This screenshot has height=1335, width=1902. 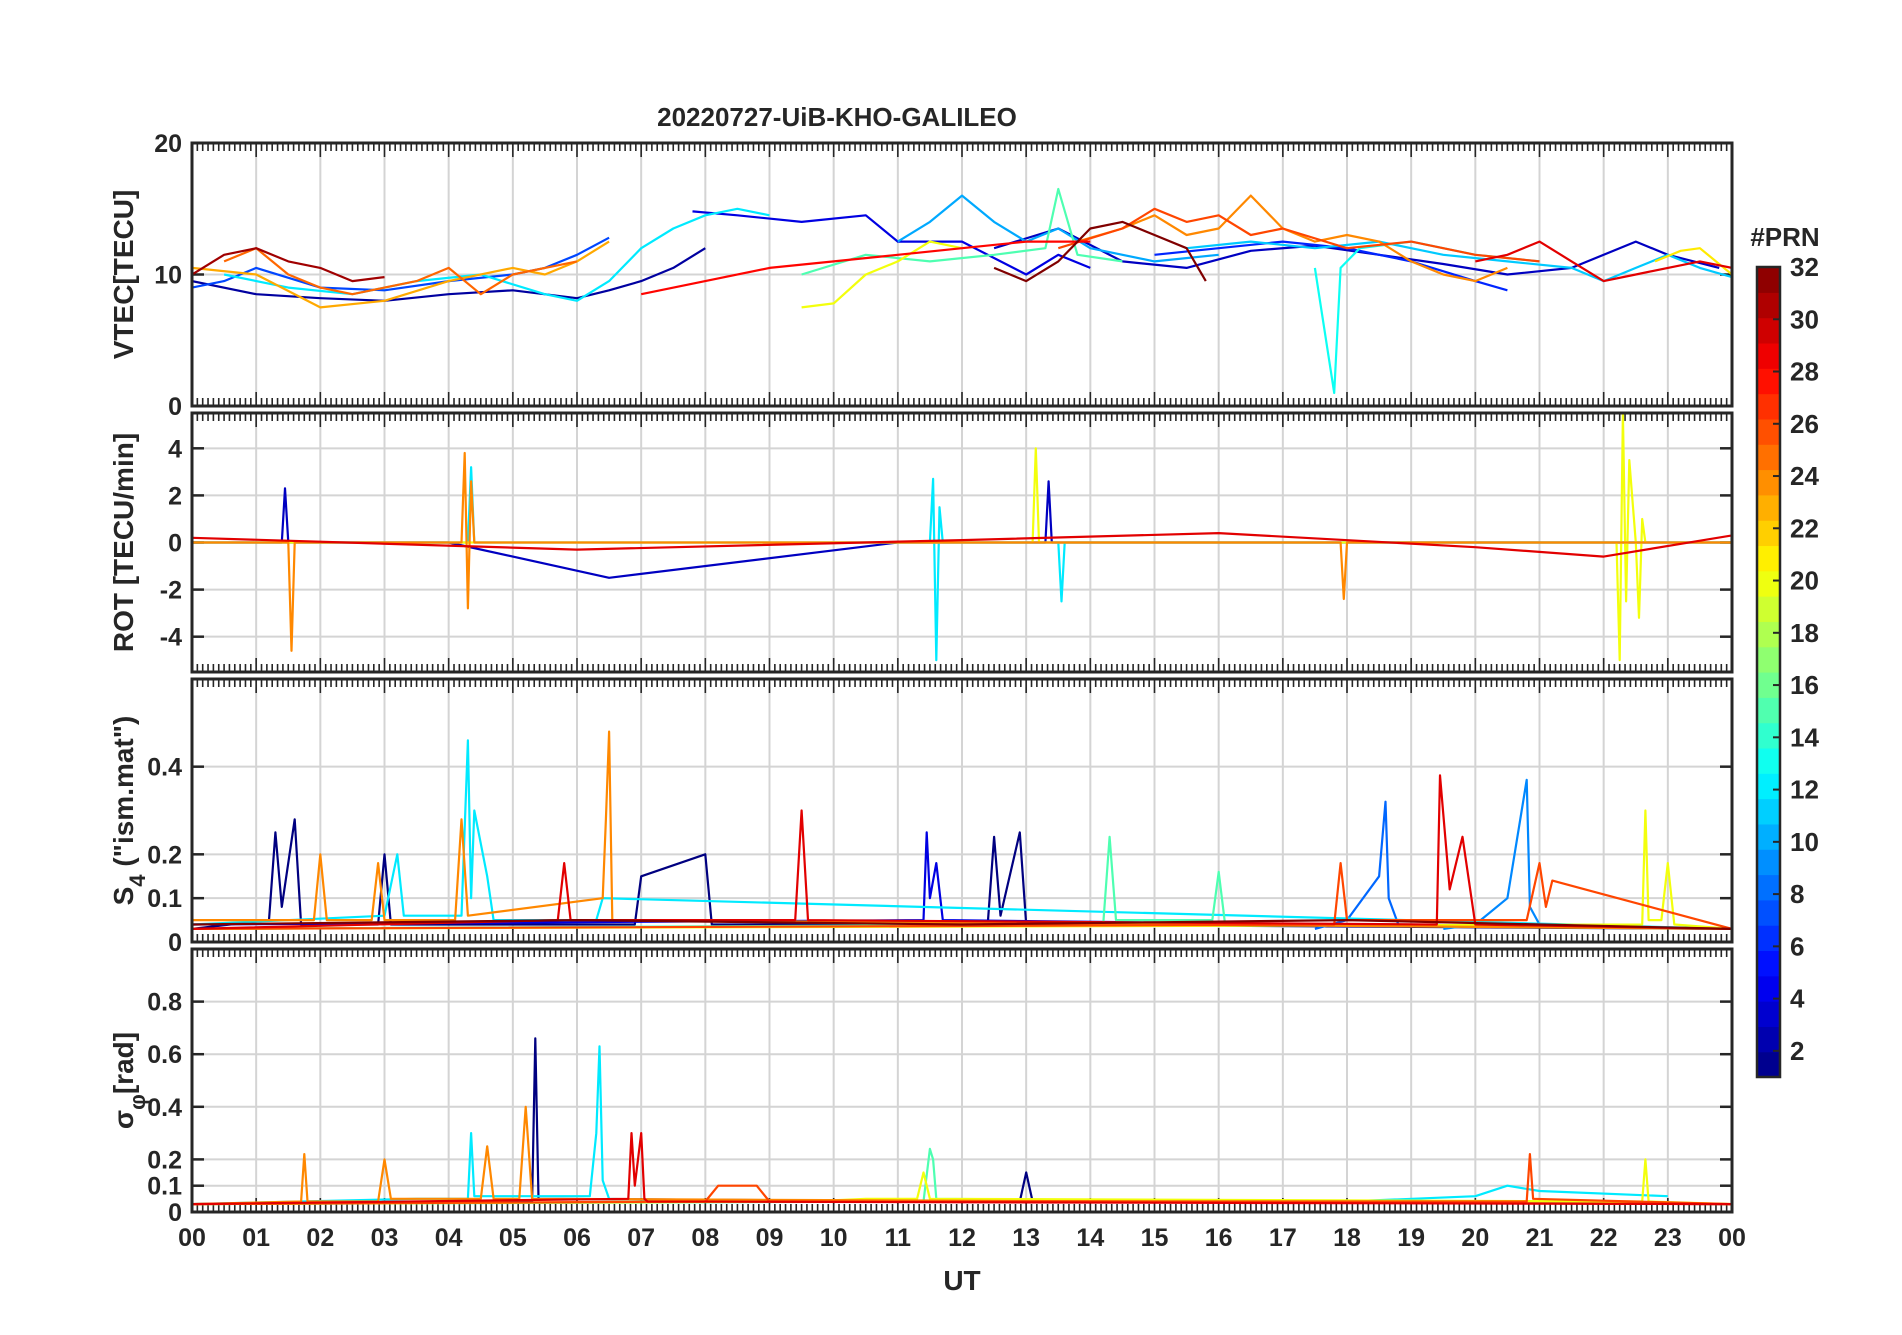 What do you see at coordinates (834, 1238) in the screenshot?
I see `xtick-label-10: 10` at bounding box center [834, 1238].